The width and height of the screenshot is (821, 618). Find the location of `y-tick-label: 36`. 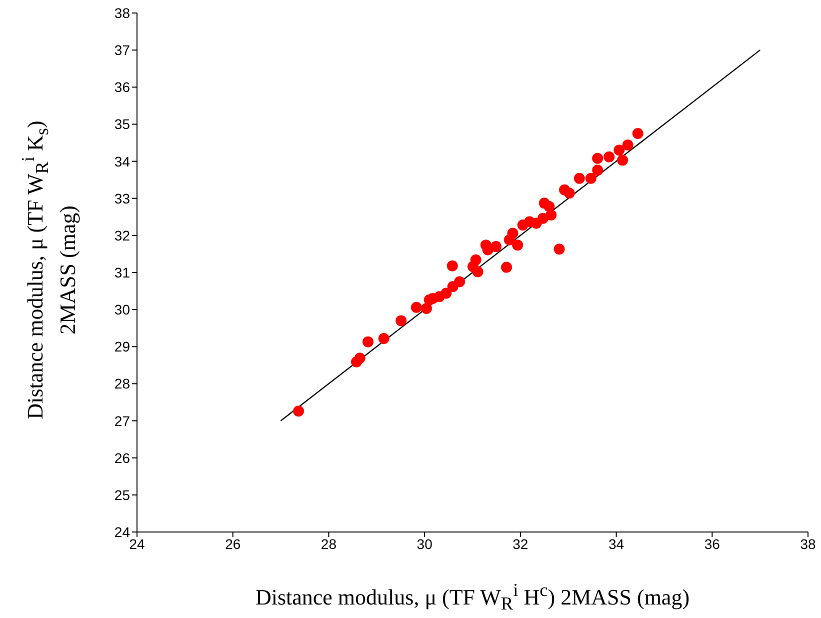

y-tick-label: 36 is located at coordinates (122, 87).